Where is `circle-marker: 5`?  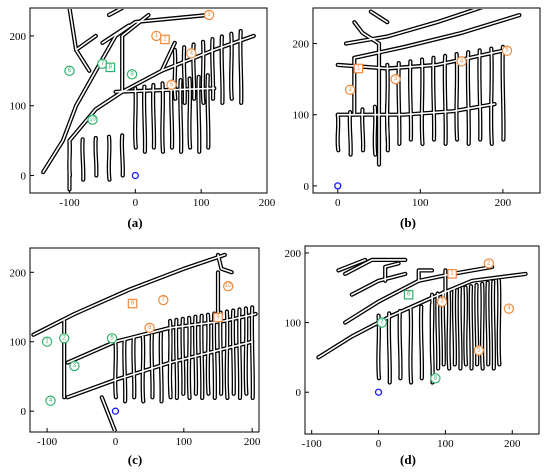
circle-marker: 5 is located at coordinates (479, 350).